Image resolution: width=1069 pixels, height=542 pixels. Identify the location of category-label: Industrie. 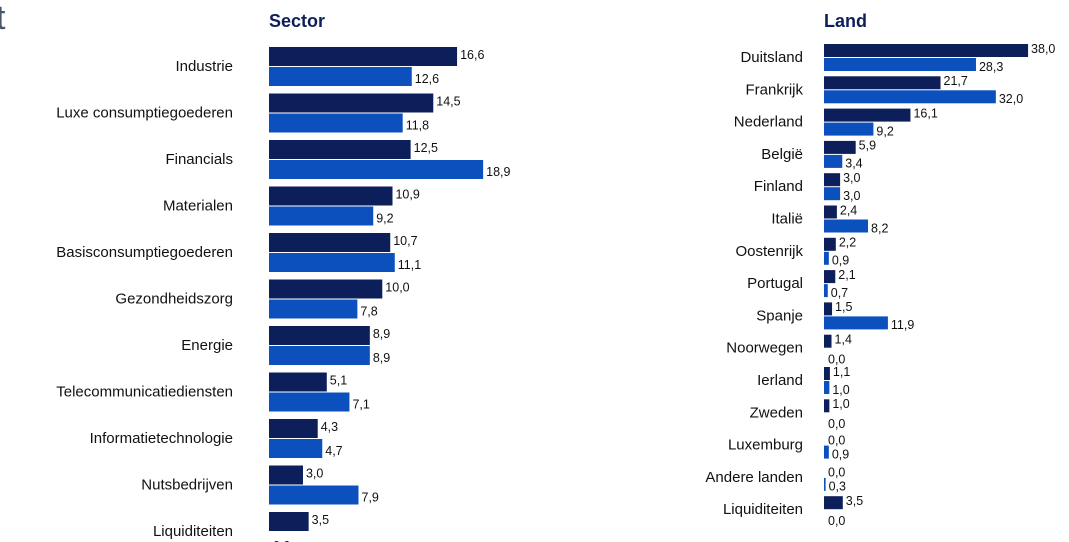
(204, 66).